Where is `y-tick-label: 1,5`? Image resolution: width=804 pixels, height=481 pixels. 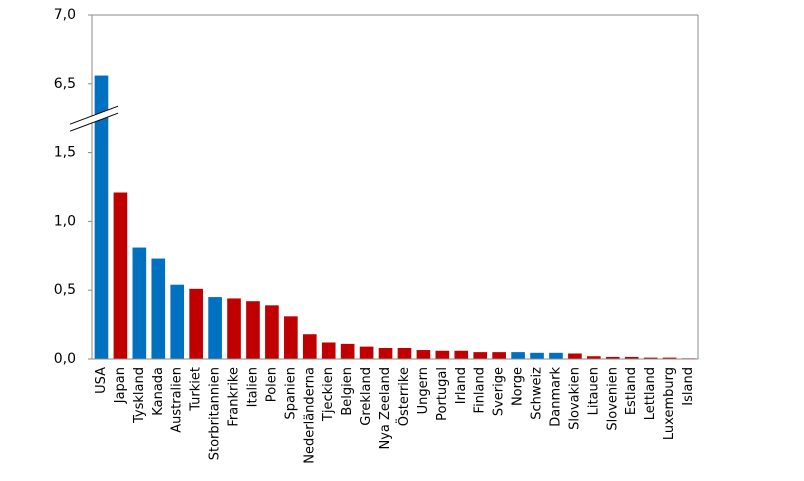
y-tick-label: 1,5 is located at coordinates (65, 153).